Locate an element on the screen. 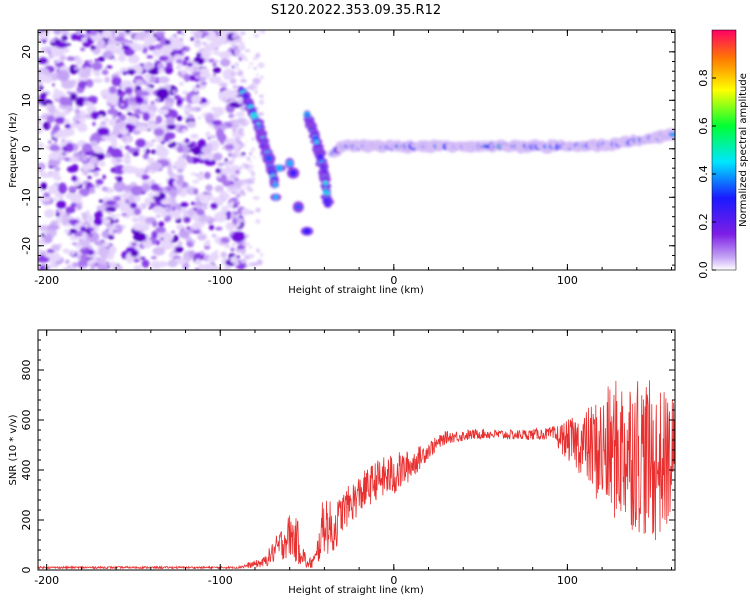 Image resolution: width=750 pixels, height=600 pixels. snr-x-axis-label: Height of straight line (km) is located at coordinates (356, 590).